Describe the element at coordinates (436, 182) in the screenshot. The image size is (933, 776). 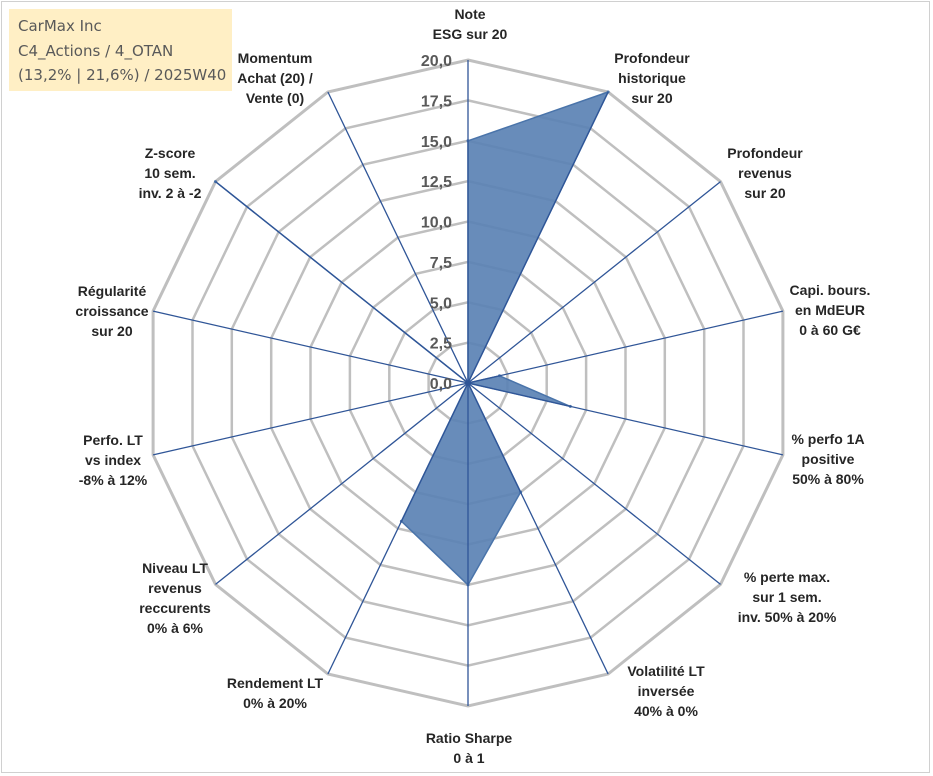
I see `tick-label-5: 12,5` at that location.